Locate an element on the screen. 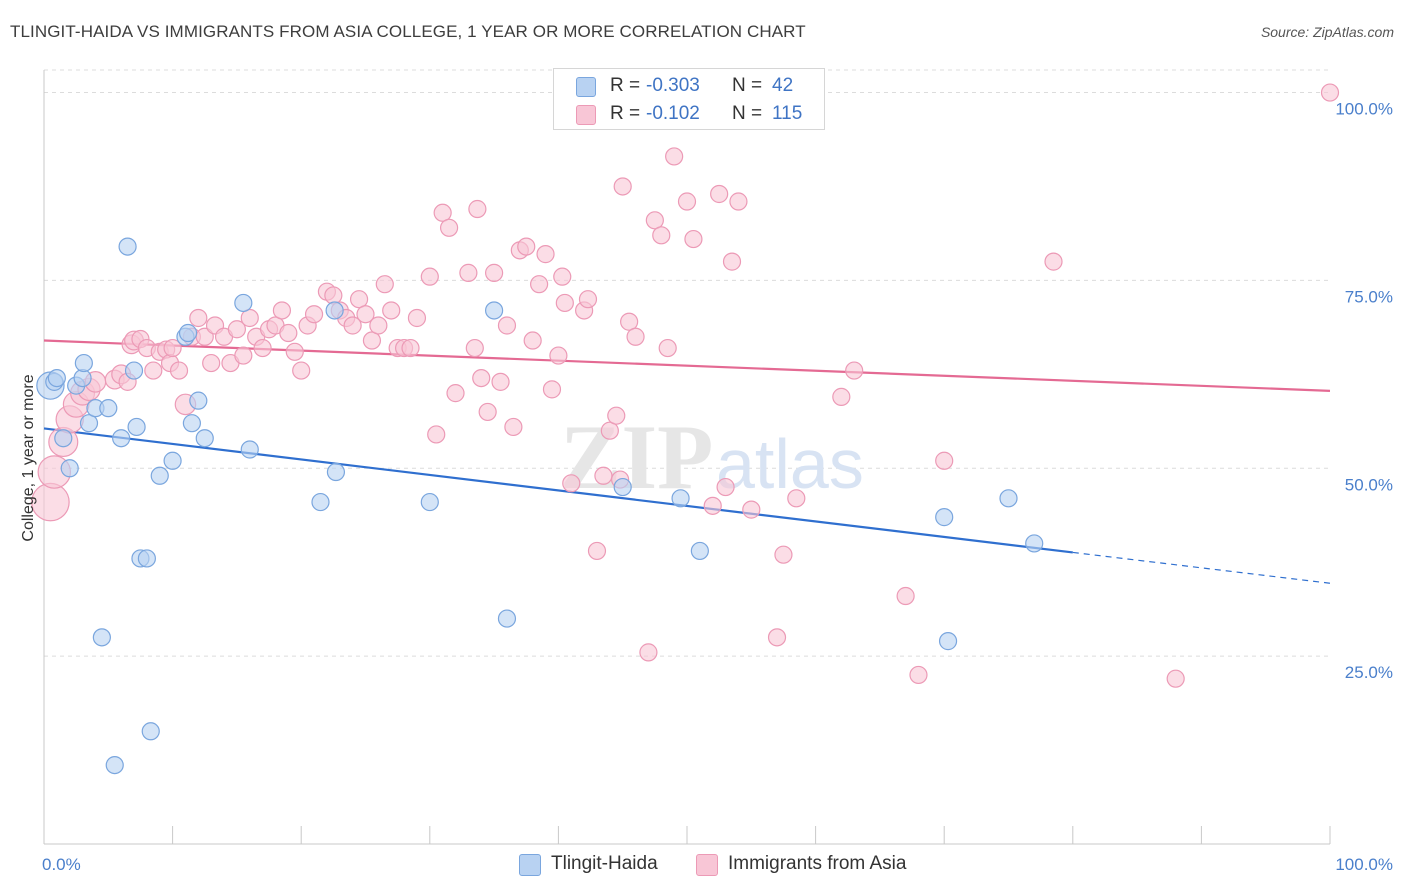  y-tick-label: 50.0% is located at coordinates (1369, 484).